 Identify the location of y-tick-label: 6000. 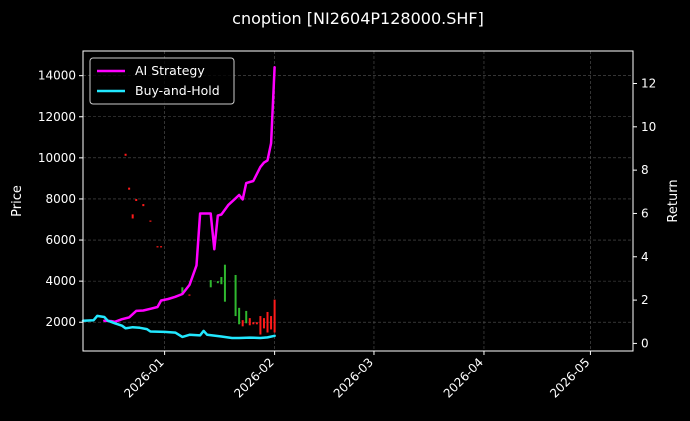
(60, 240).